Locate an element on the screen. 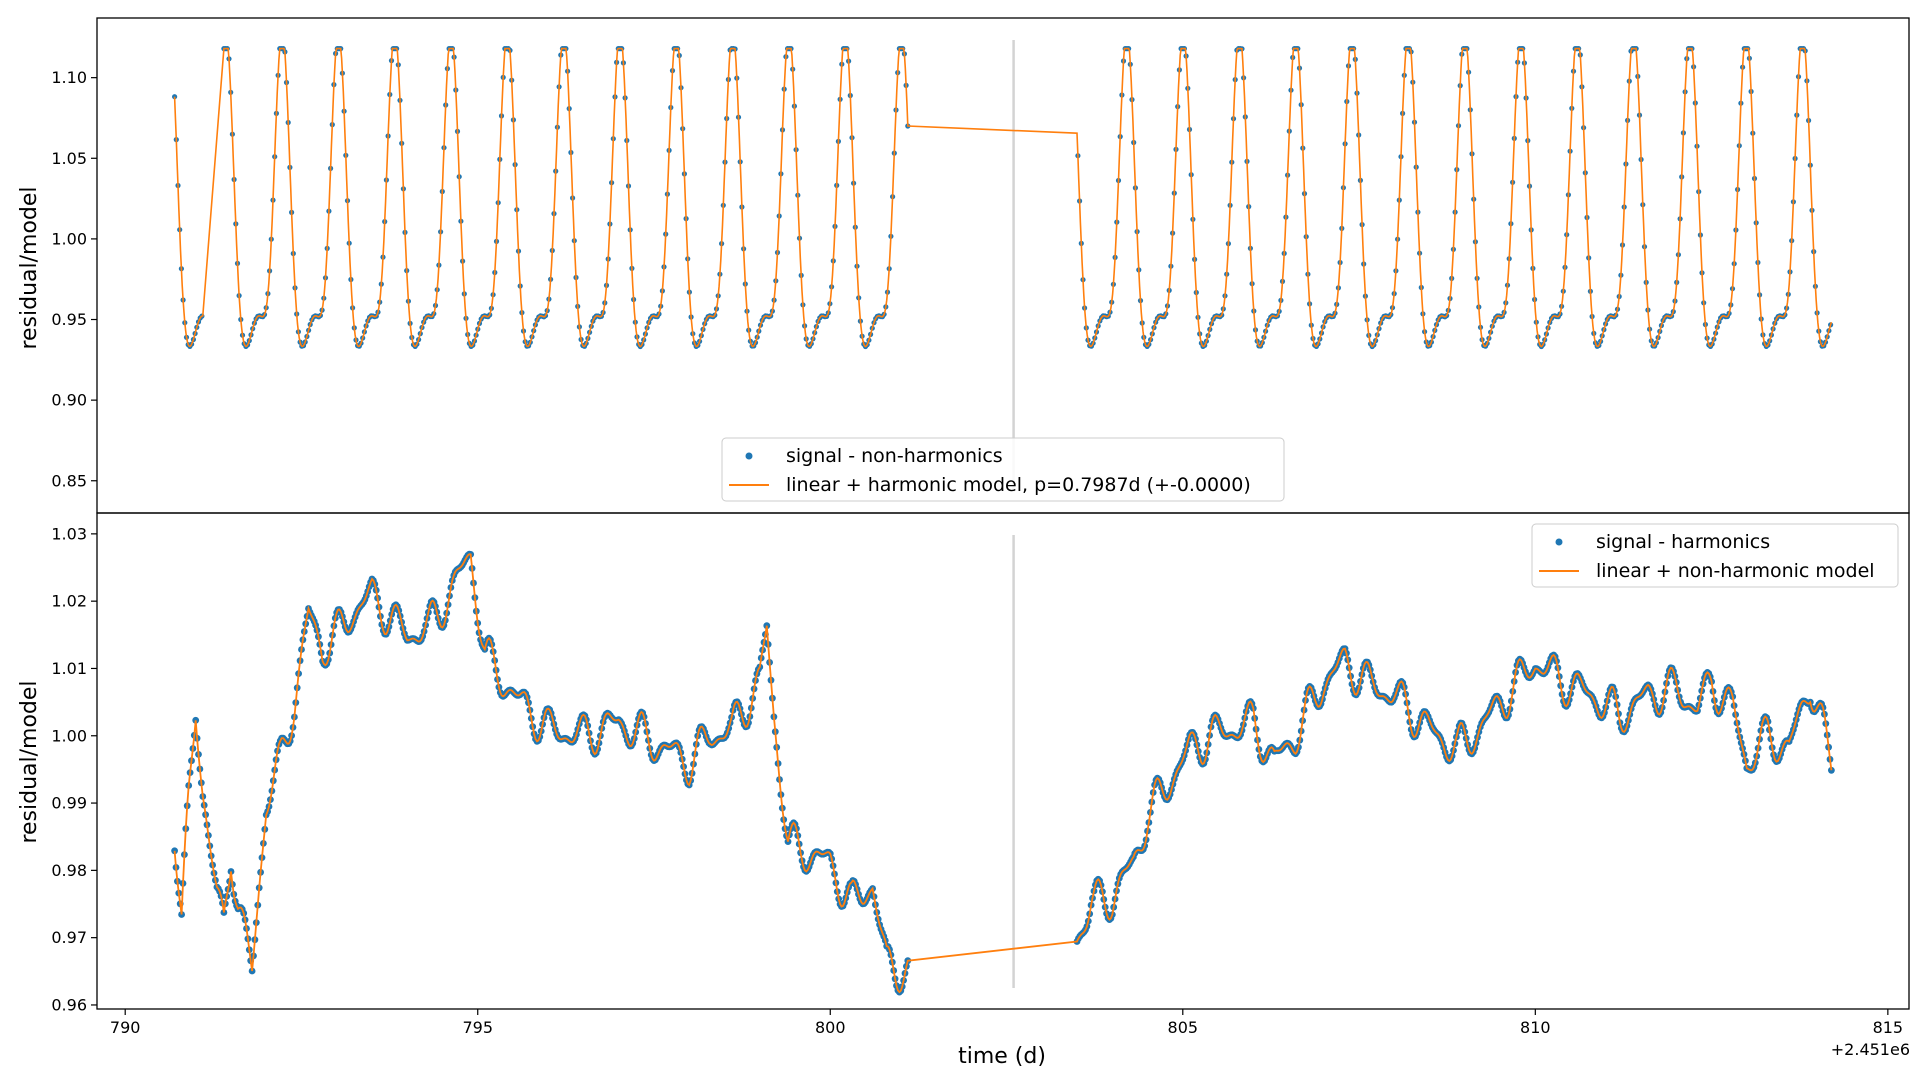 The width and height of the screenshot is (1920, 1080). bottom-x-ticks: 790 795 800 805 810 815 is located at coordinates (1006, 1023).